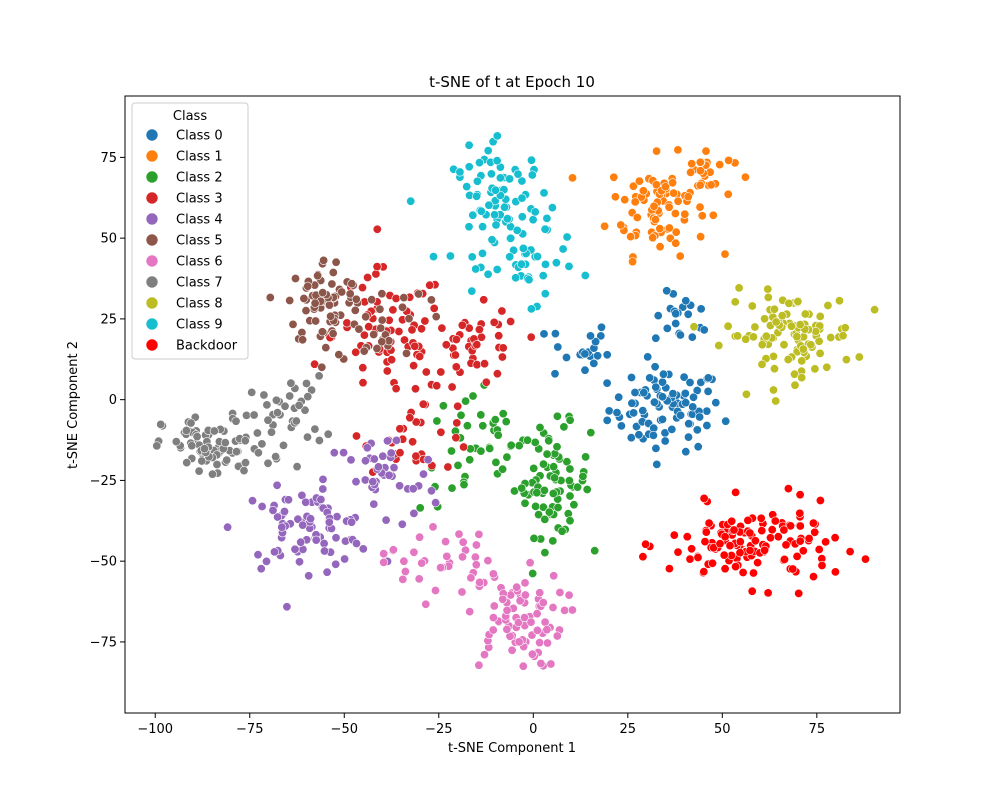 The image size is (1000, 800). What do you see at coordinates (103, 562) in the screenshot?
I see `y-tick-label: −50` at bounding box center [103, 562].